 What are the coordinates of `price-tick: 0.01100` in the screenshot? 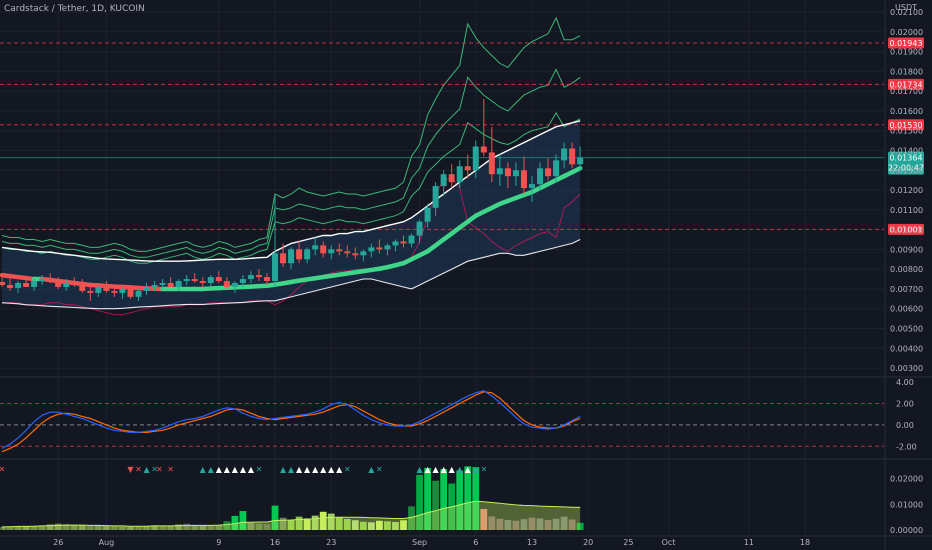 It's located at (906, 210).